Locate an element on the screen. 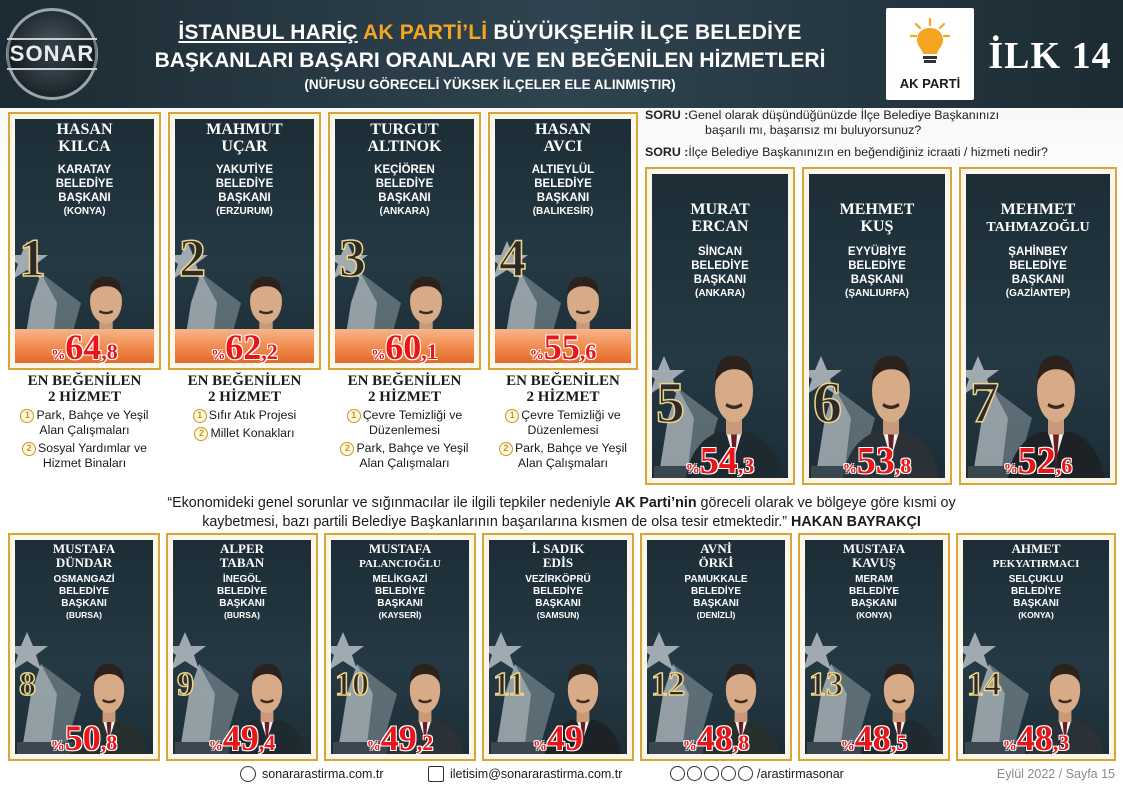 This screenshot has width=1123, height=794. mayor-name: MURAT ERCAN is located at coordinates (720, 218).